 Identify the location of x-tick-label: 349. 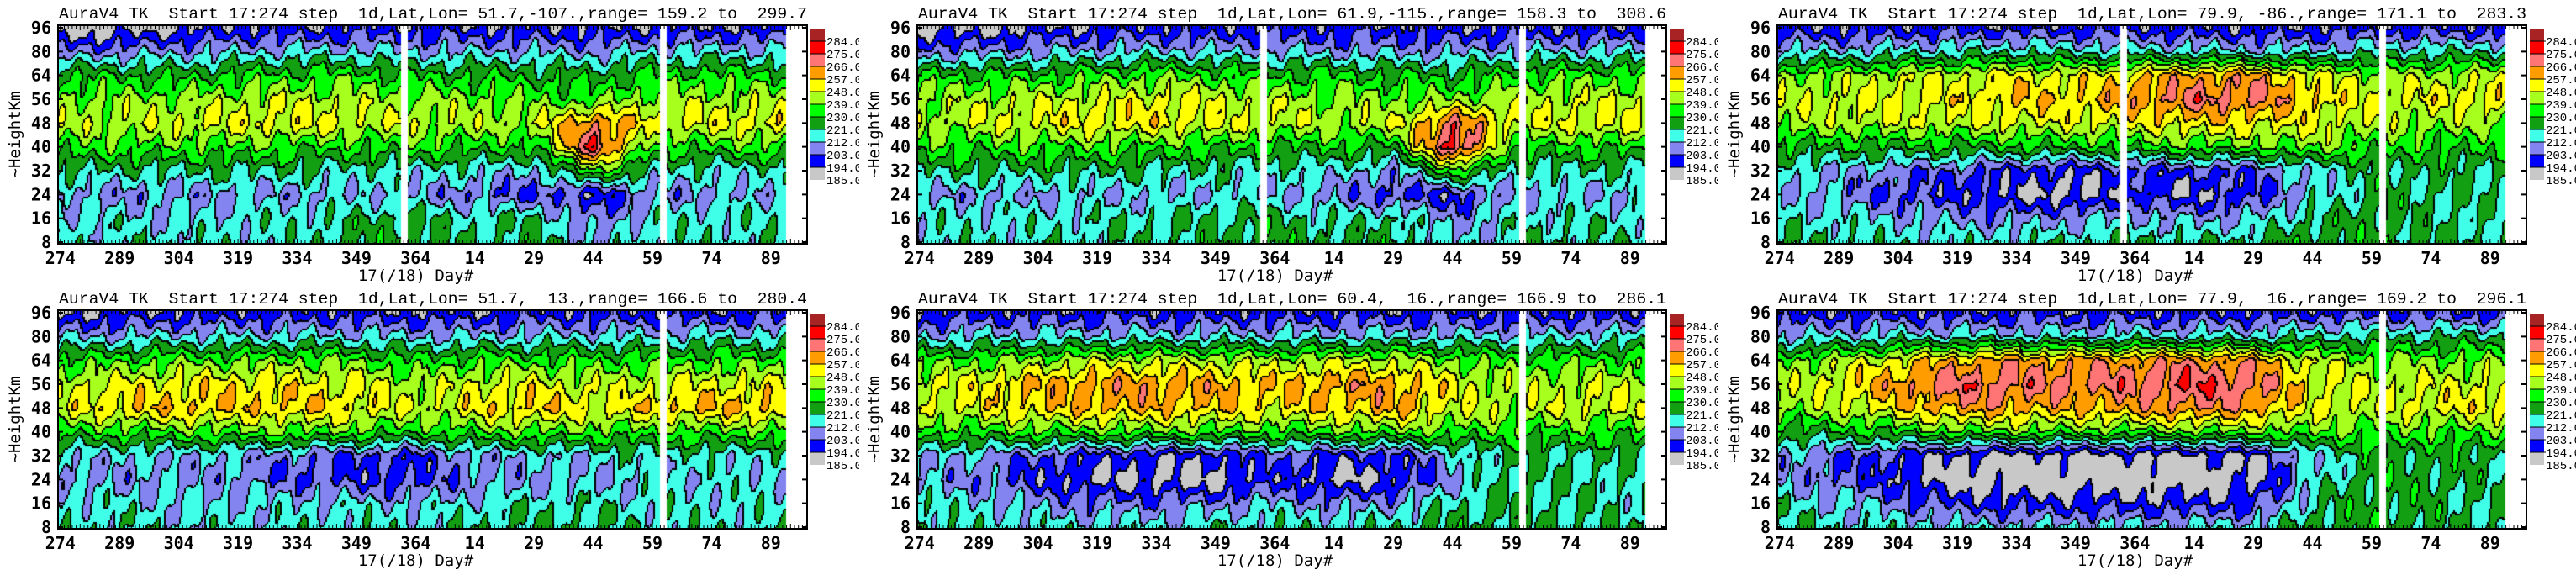
(357, 258).